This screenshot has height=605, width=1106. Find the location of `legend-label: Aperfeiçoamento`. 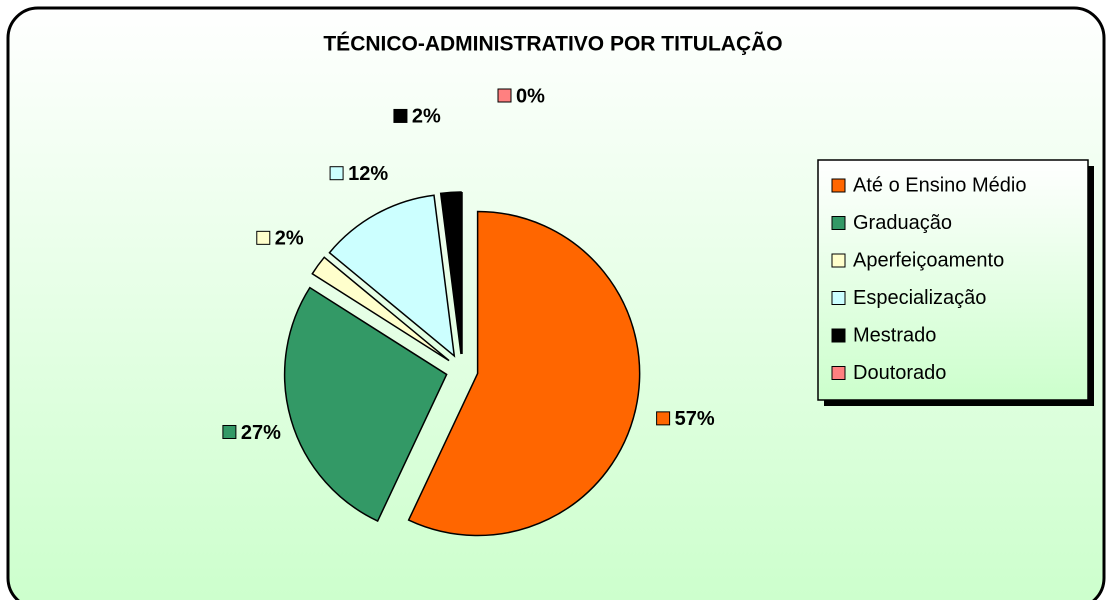

legend-label: Aperfeiçoamento is located at coordinates (928, 260).